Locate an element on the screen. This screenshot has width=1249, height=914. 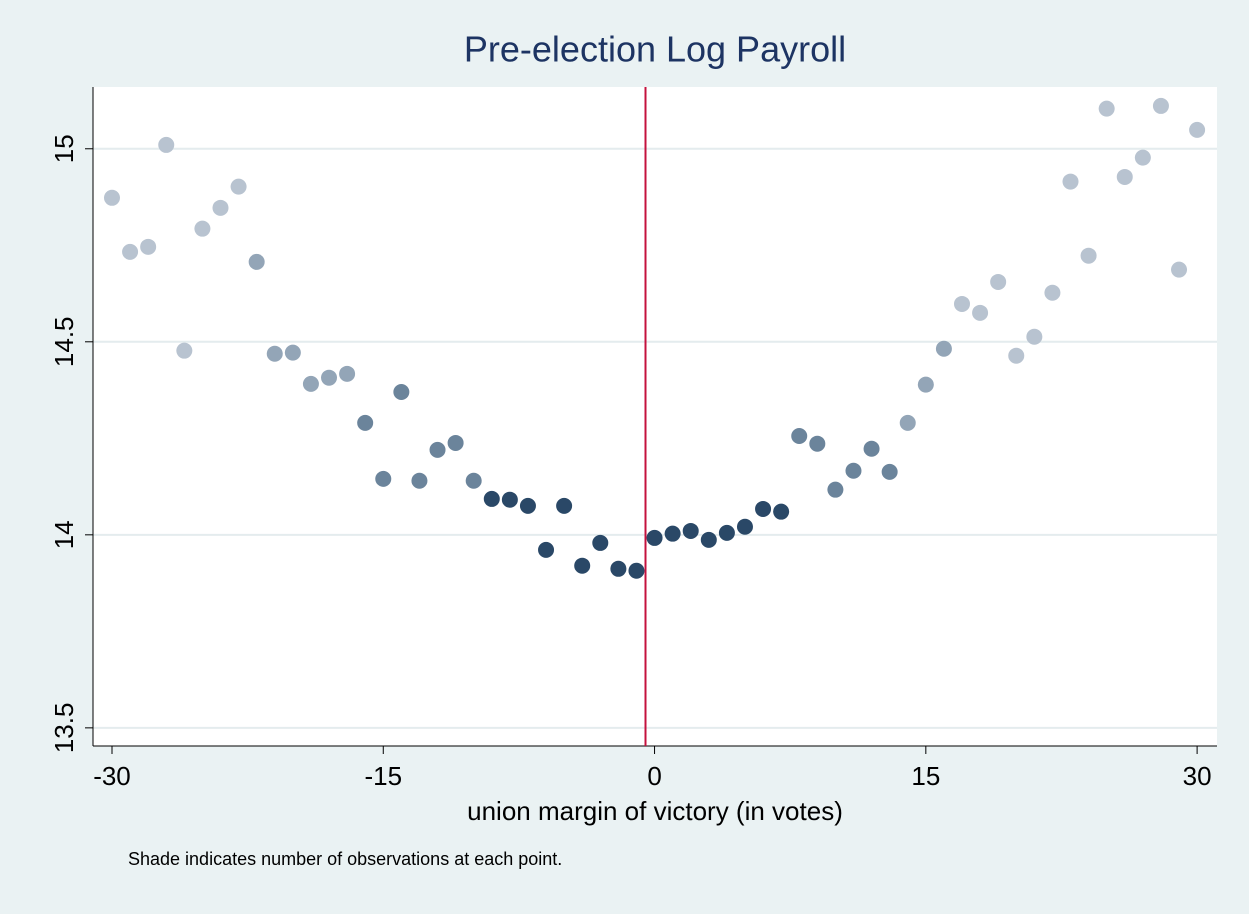
x-tick-label: 30 is located at coordinates (1197, 776).